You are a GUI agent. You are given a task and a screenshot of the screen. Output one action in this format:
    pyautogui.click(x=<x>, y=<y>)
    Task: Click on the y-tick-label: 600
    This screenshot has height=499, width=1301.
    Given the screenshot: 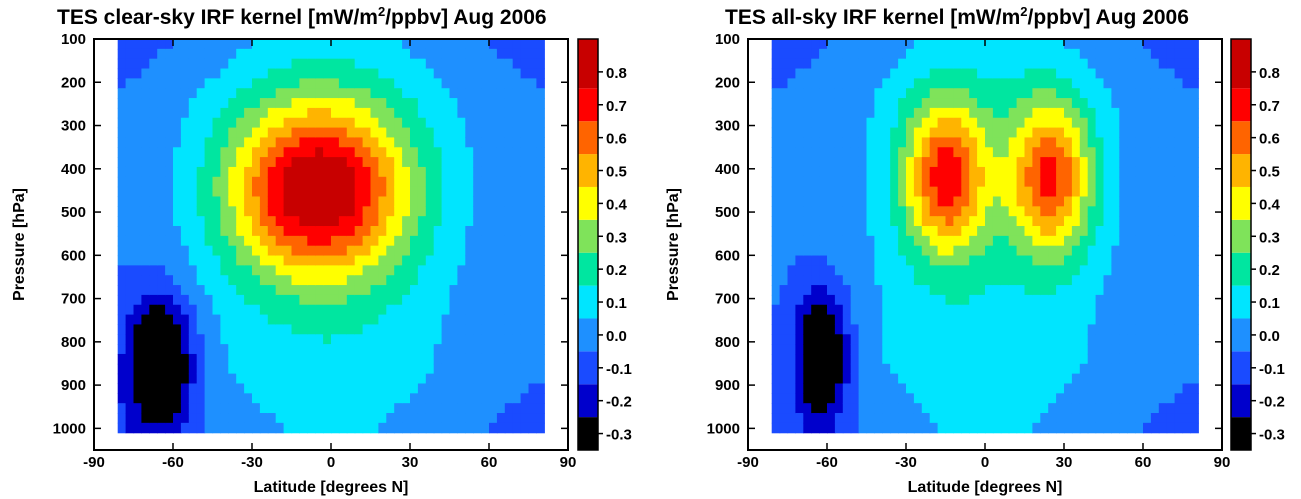 What is the action you would take?
    pyautogui.click(x=727, y=255)
    